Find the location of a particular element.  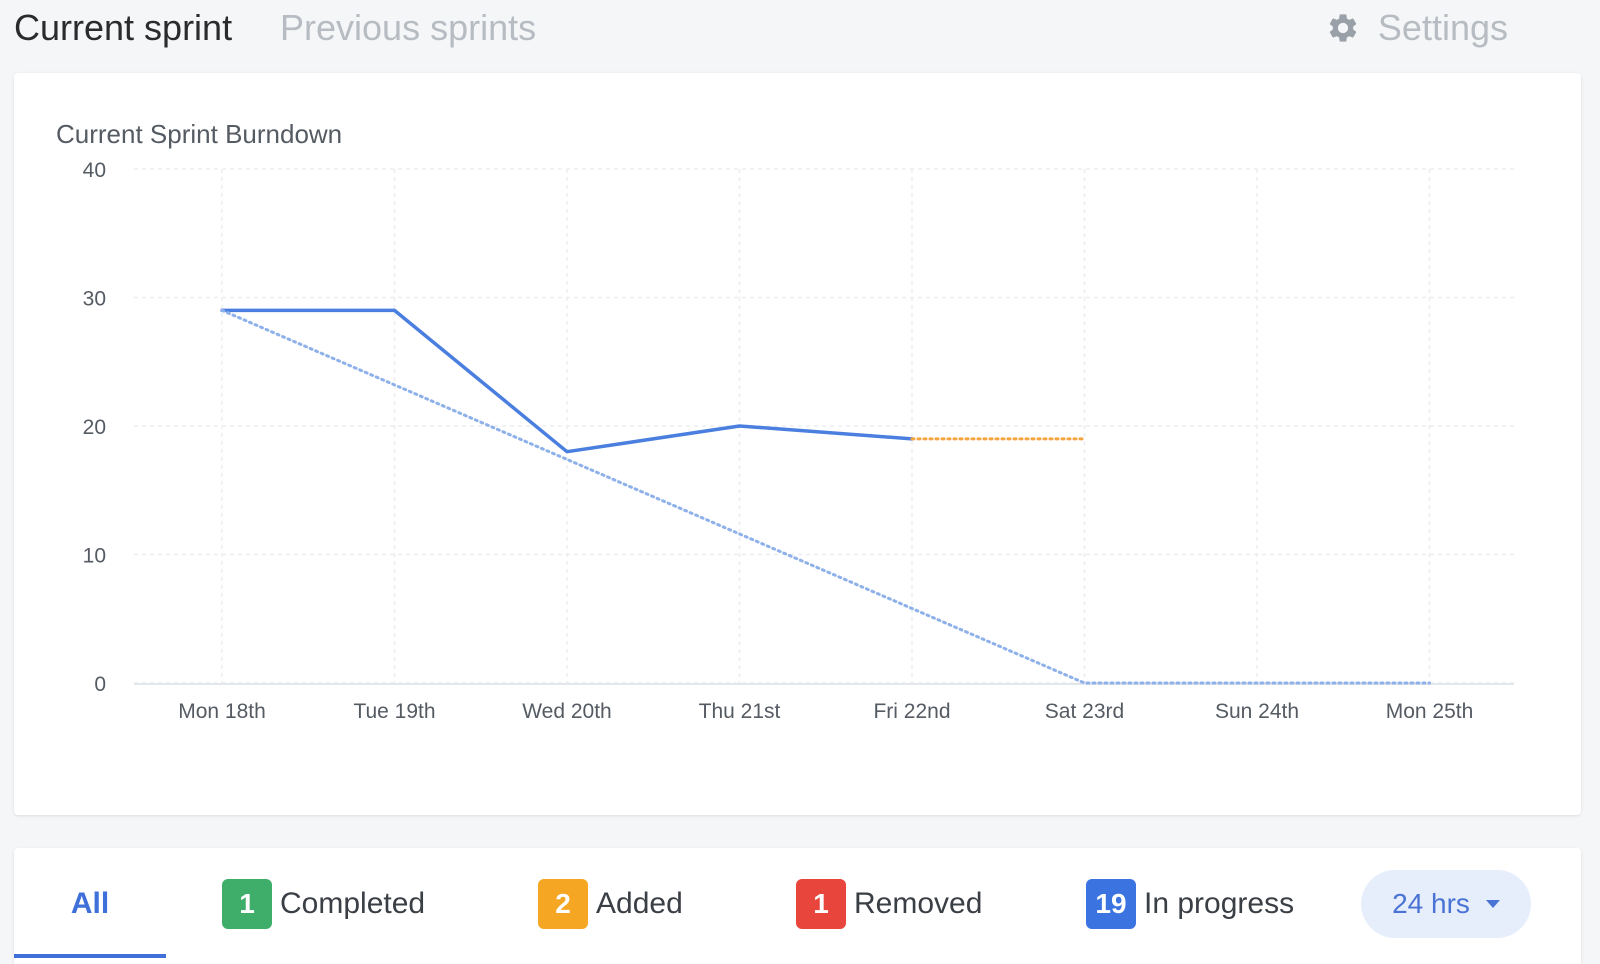

filter-added: 2 Added is located at coordinates (610, 904).